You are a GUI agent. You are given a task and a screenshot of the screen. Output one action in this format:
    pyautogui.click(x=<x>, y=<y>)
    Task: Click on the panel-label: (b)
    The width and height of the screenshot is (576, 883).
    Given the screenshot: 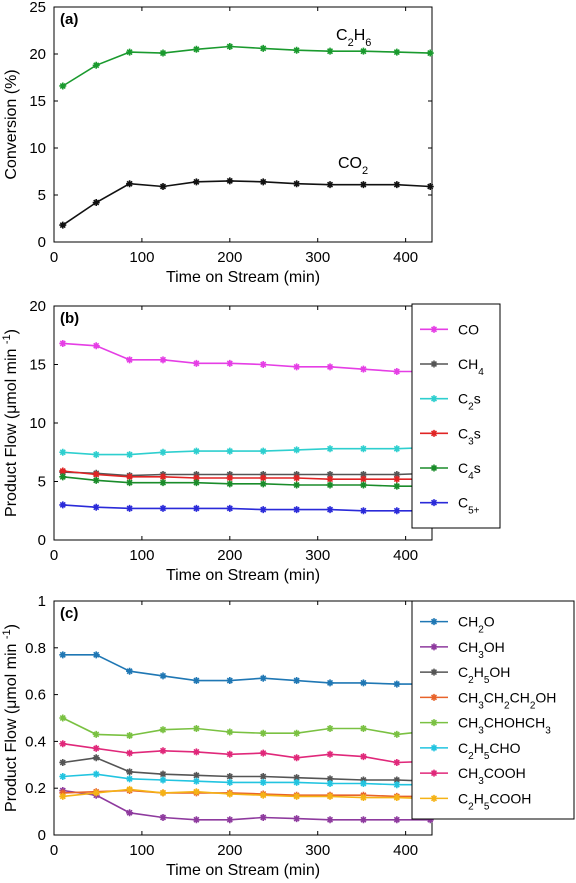 What is the action you would take?
    pyautogui.click(x=69, y=318)
    